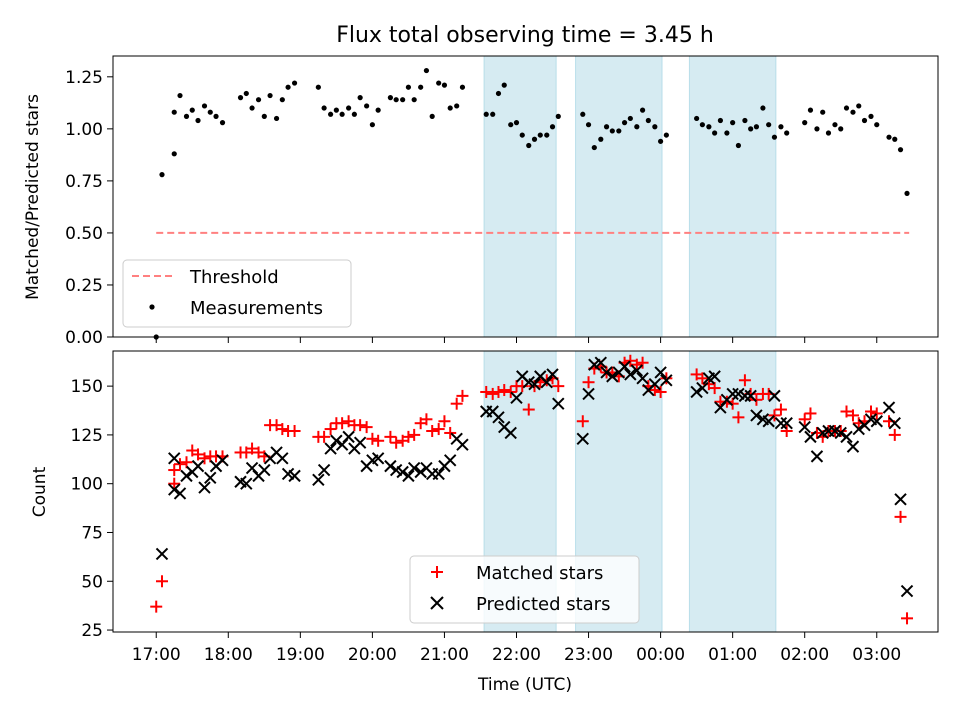 The image size is (960, 720). What do you see at coordinates (92, 631) in the screenshot?
I see `y-tick-label: 25` at bounding box center [92, 631].